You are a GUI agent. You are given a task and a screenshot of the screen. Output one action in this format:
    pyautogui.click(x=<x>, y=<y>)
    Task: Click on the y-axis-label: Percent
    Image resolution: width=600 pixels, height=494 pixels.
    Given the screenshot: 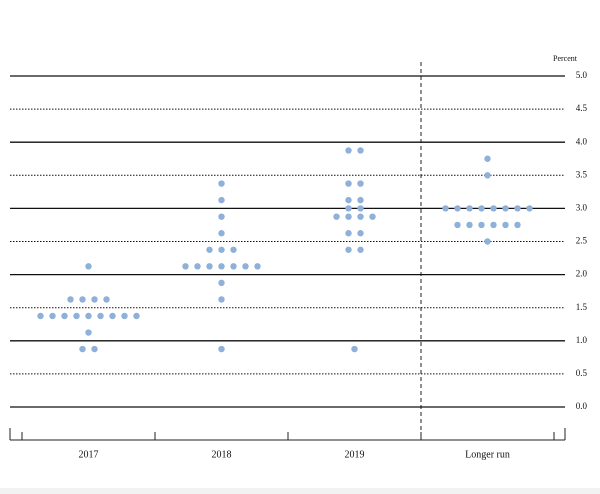 What is the action you would take?
    pyautogui.click(x=565, y=58)
    